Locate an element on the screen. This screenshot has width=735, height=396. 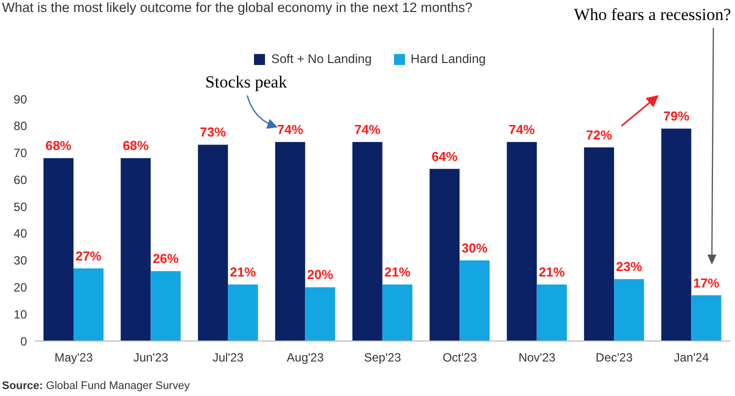
y-tick-label: 90 is located at coordinates (21, 99).